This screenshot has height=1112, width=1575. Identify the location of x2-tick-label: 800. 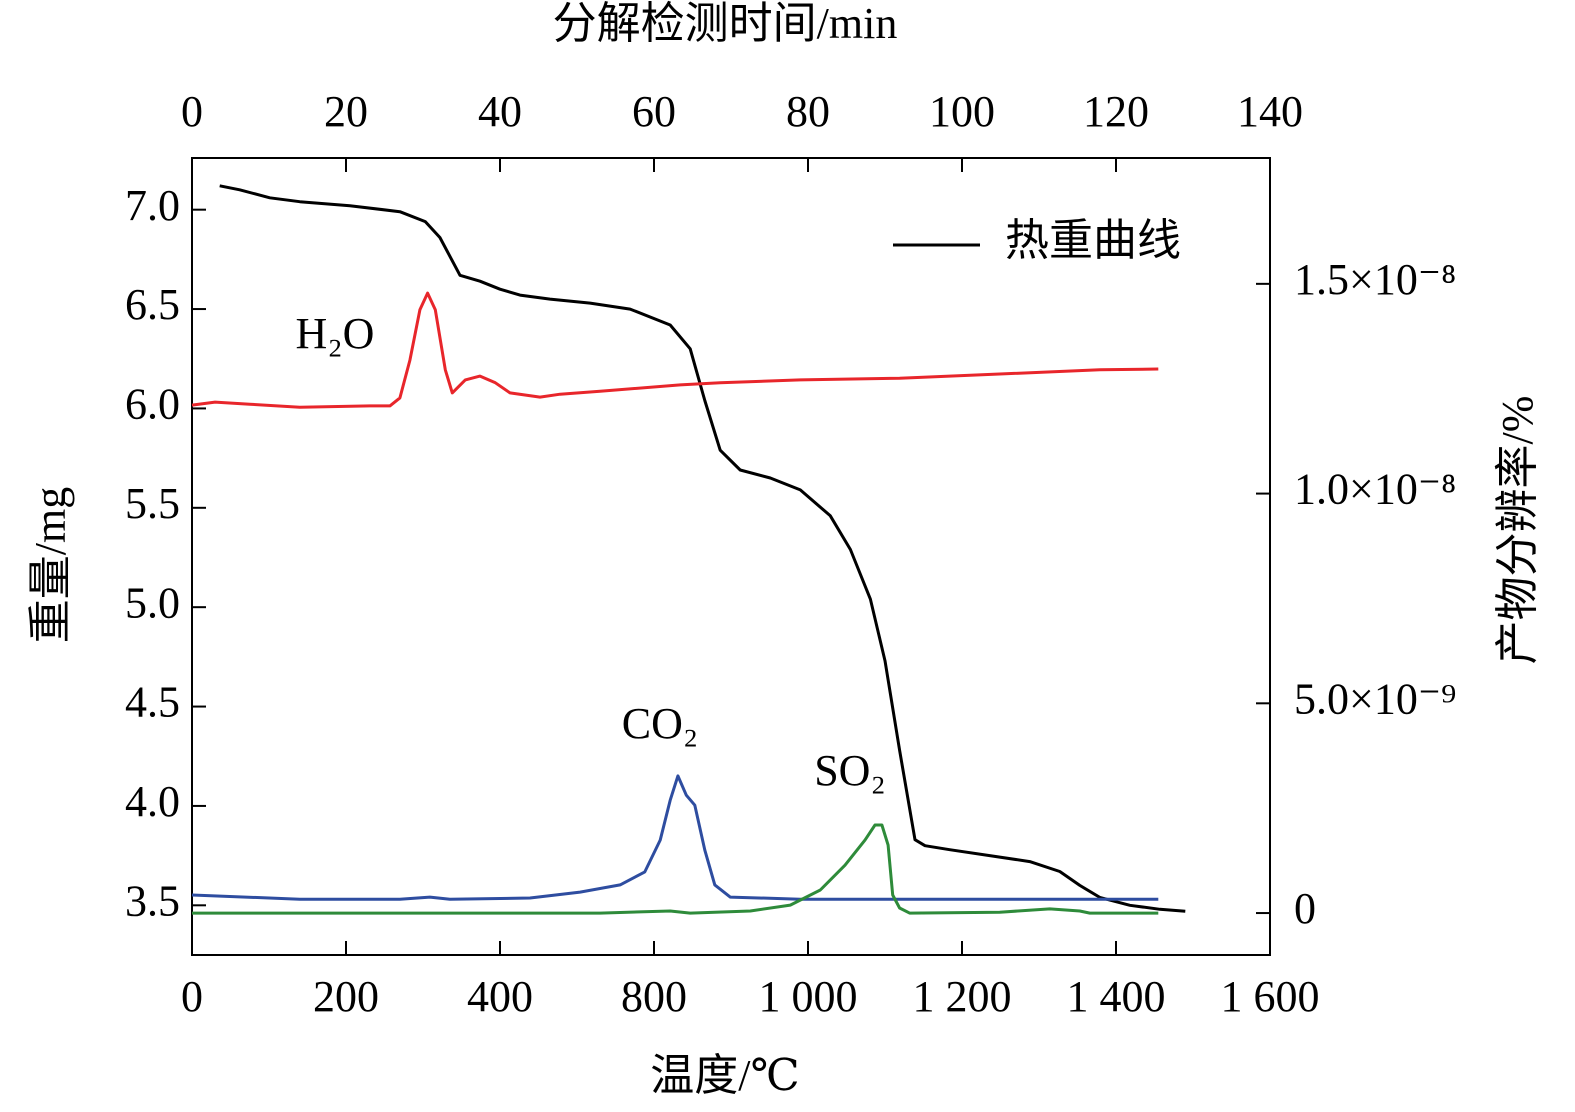
(654, 996).